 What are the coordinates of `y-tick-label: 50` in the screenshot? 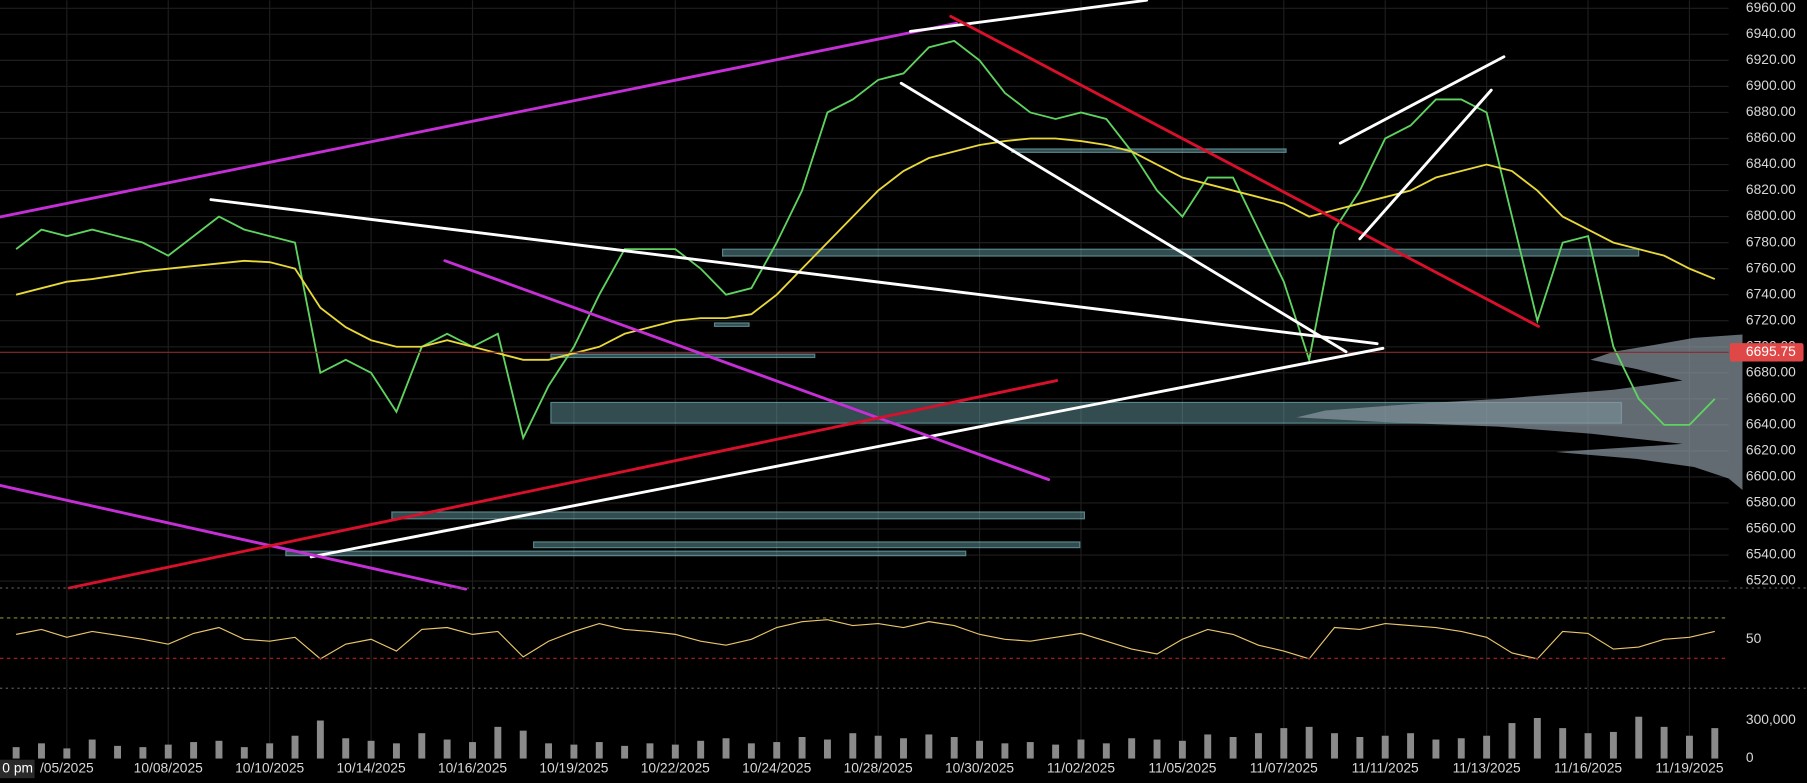 It's located at (1754, 638).